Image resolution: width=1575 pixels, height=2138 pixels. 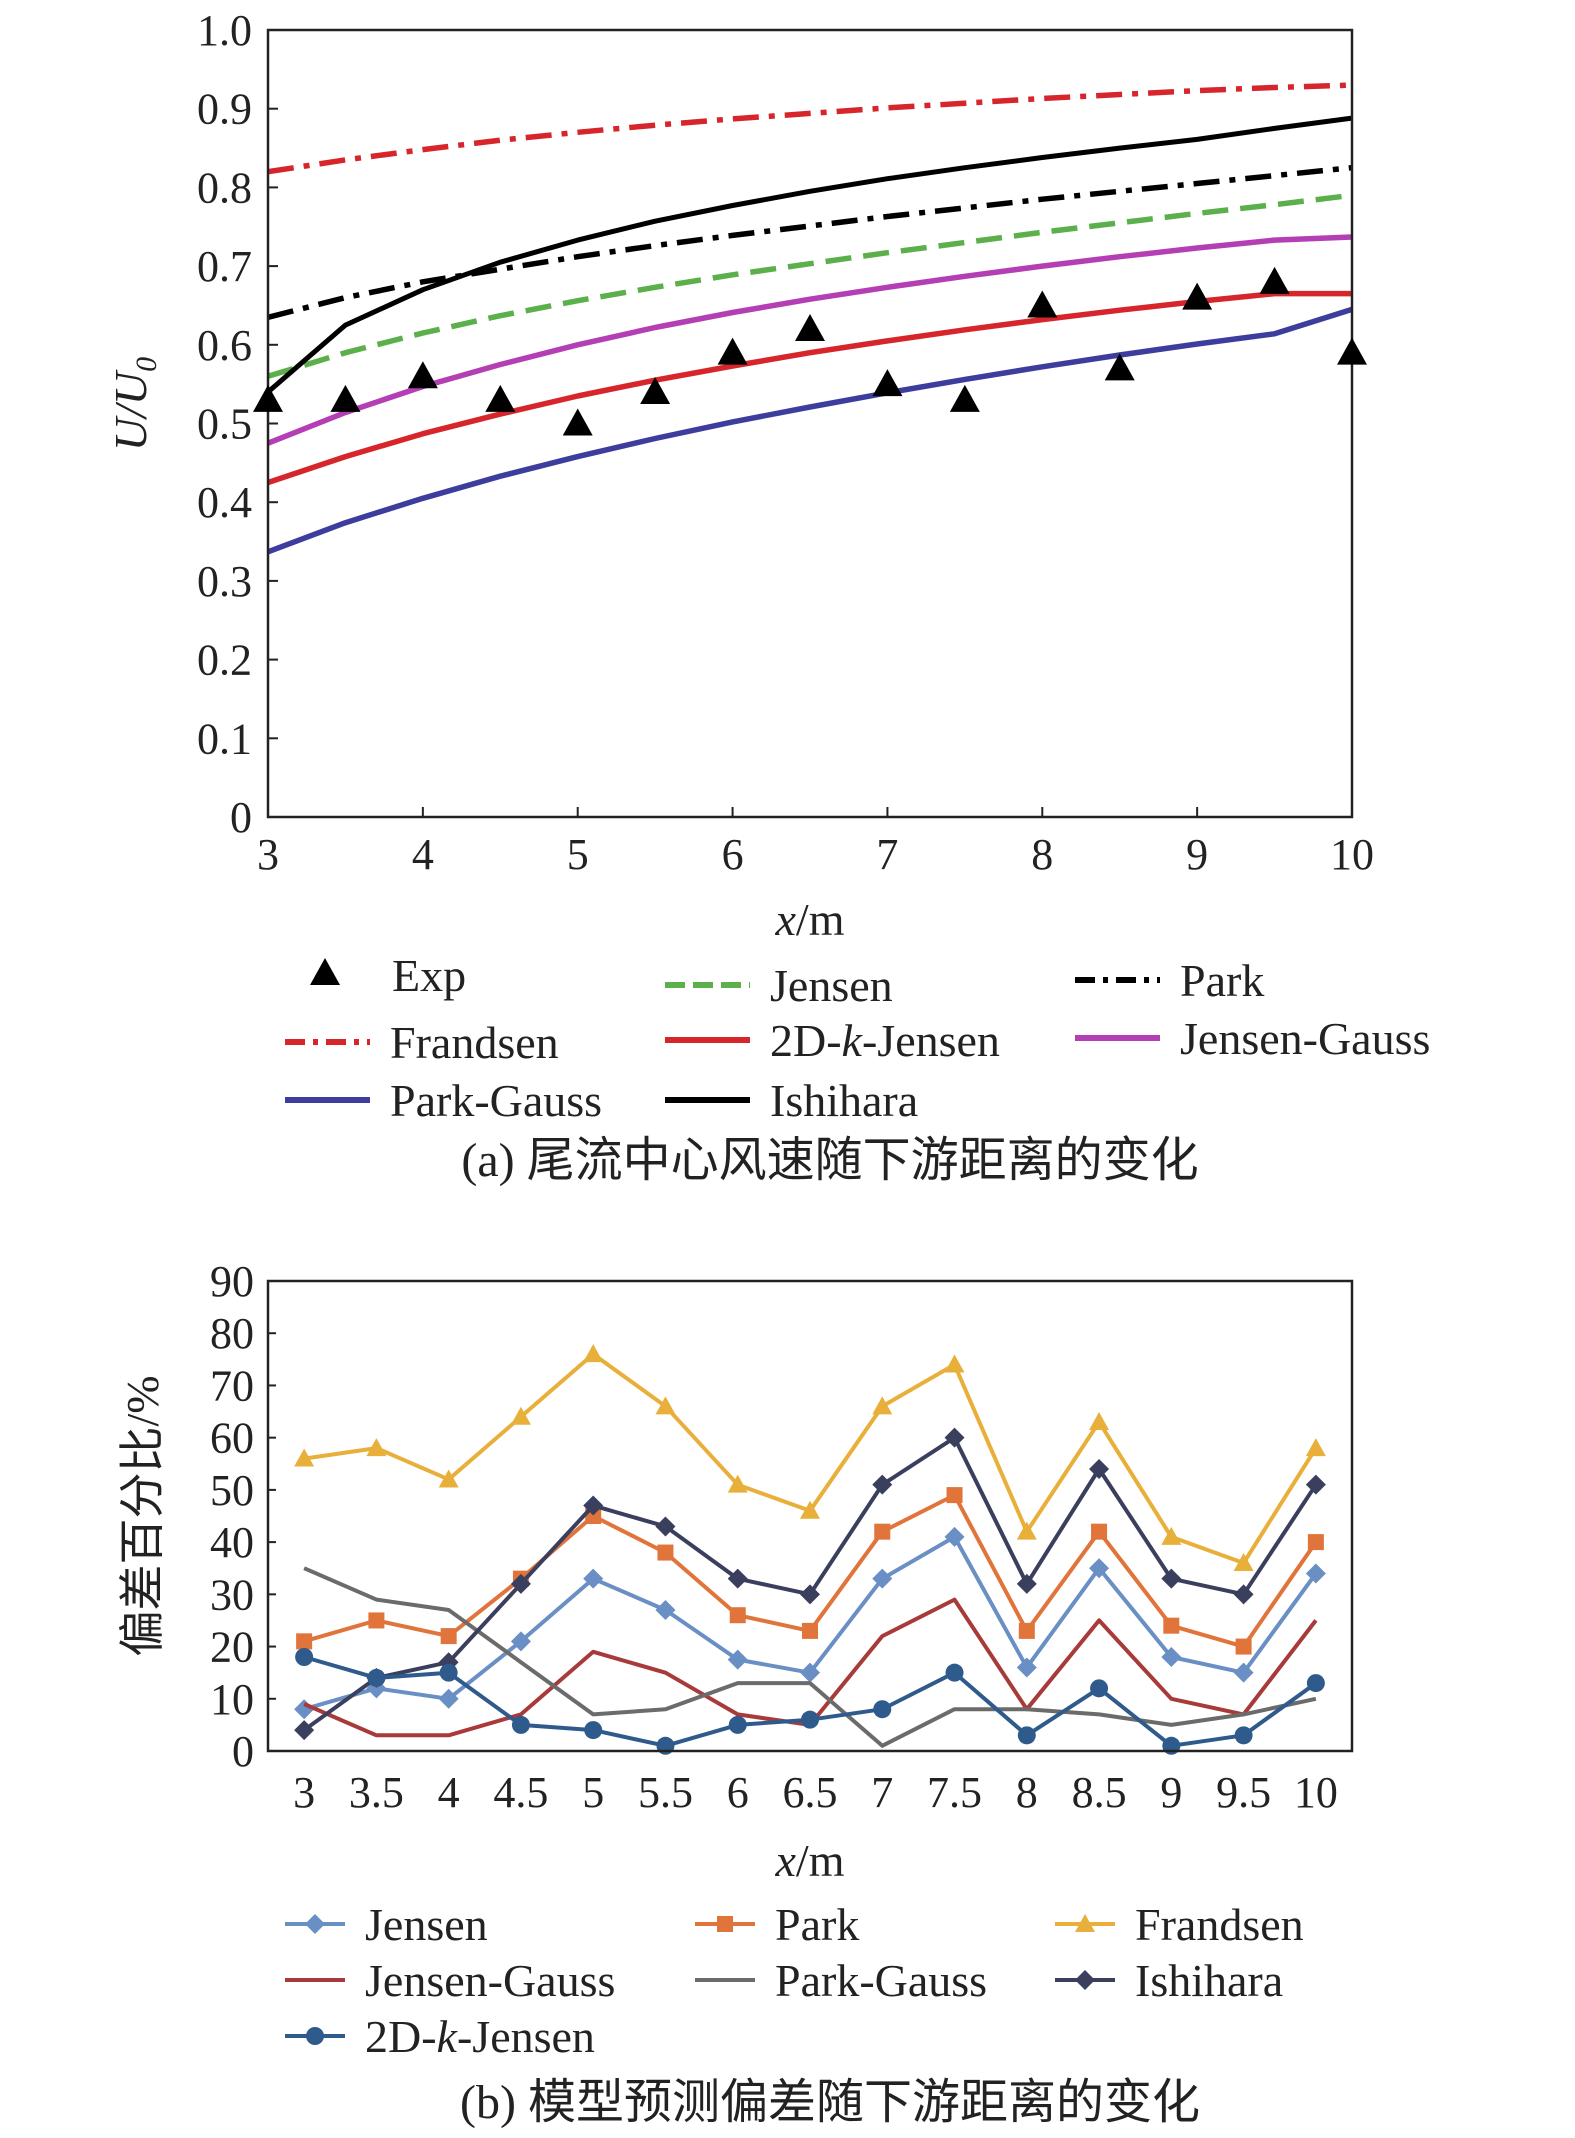 I want to click on chart-b-series-frandsen-line, so click(x=810, y=1458).